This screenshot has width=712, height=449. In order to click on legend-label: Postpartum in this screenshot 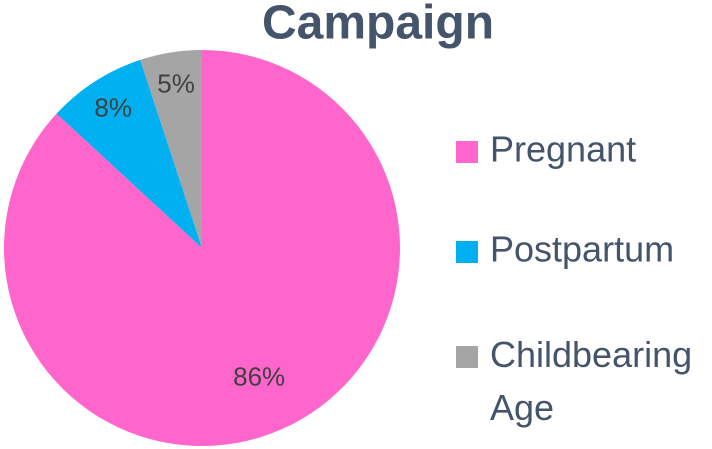, I will do `click(582, 249)`.